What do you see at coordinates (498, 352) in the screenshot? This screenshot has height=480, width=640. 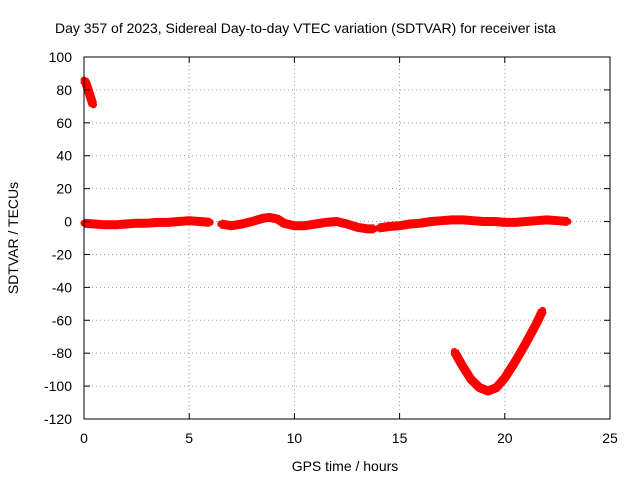 I see `series-segment` at bounding box center [498, 352].